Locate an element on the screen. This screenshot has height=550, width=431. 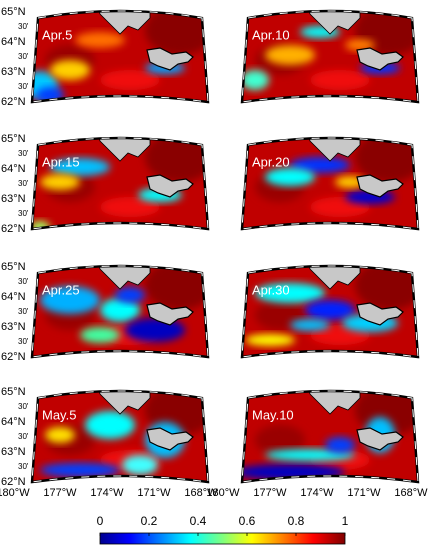
panel-label: Apr.5 is located at coordinates (57, 34).